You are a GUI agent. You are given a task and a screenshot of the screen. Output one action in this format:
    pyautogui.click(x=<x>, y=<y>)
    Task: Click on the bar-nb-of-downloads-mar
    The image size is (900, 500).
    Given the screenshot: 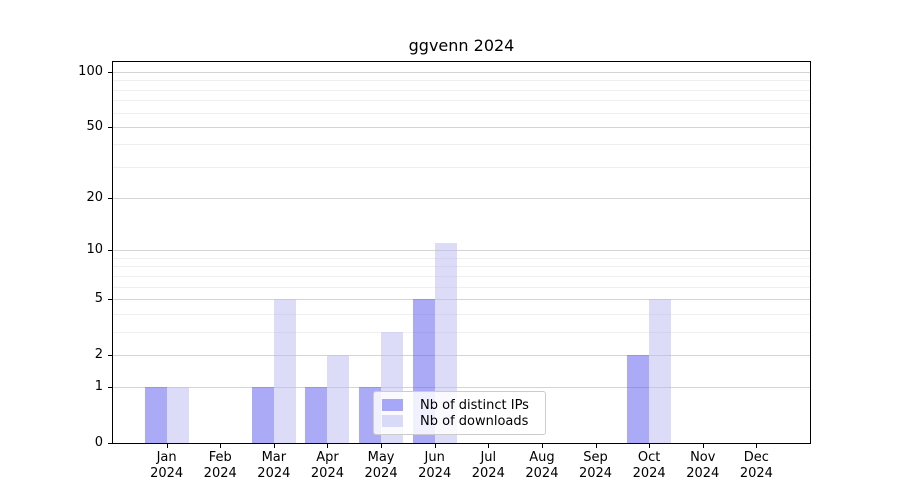 What is the action you would take?
    pyautogui.click(x=284, y=370)
    